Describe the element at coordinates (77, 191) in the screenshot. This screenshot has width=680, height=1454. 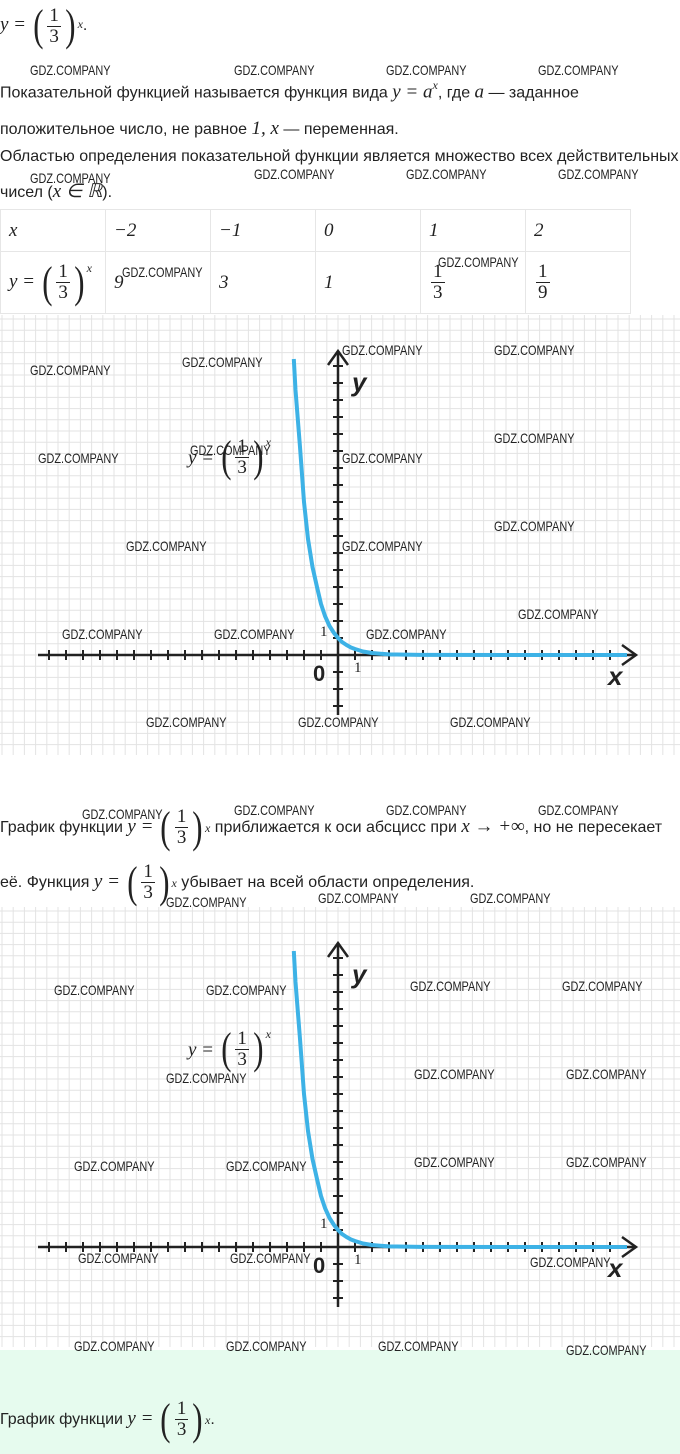
I see `math-text: x ∈ ℝ` at that location.